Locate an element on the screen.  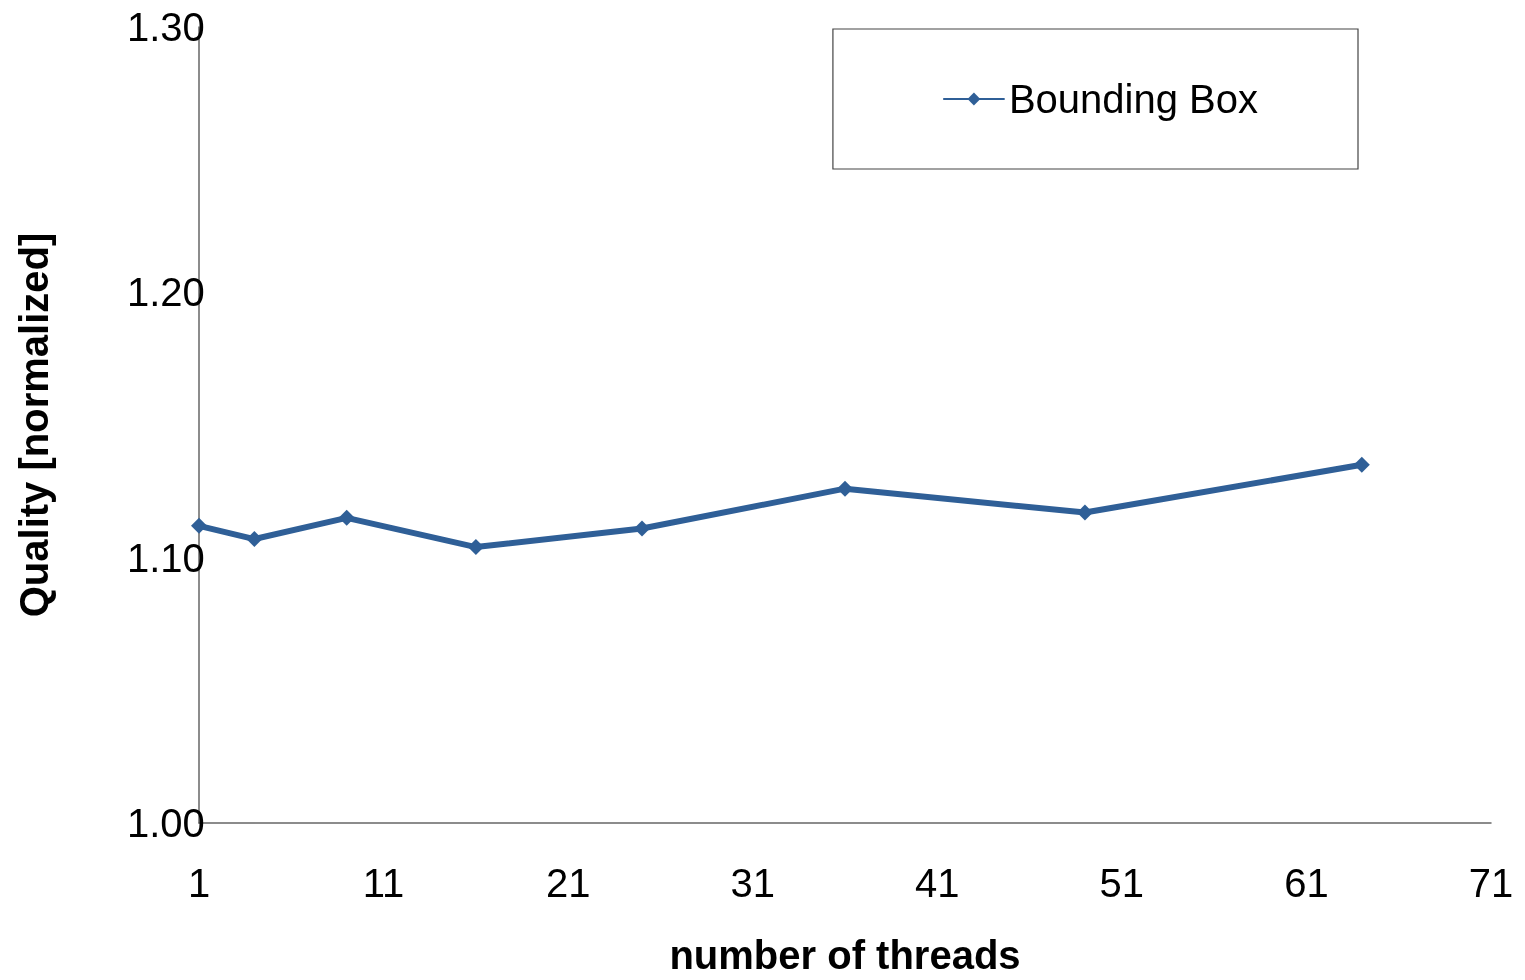
x-tick-label: 1 is located at coordinates (199, 883).